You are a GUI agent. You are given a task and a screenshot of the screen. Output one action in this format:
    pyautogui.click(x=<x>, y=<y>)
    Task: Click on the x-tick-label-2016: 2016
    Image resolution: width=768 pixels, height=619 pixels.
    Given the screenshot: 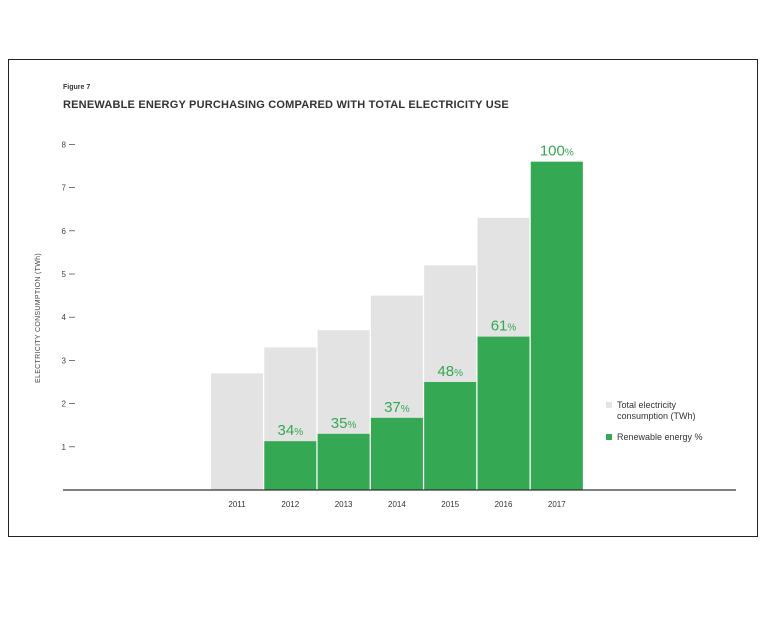 What is the action you would take?
    pyautogui.click(x=504, y=504)
    